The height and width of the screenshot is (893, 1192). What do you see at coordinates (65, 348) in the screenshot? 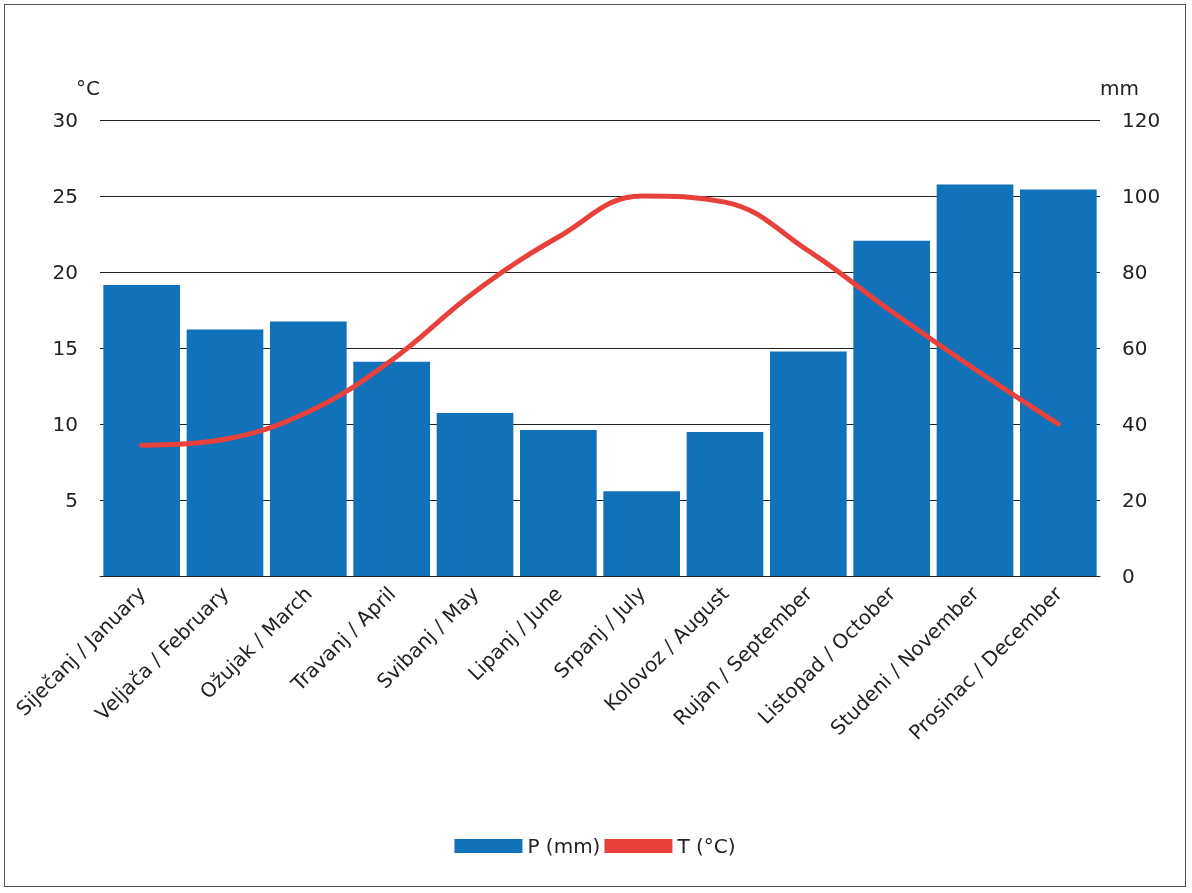
I see `y-tick-label: 15` at bounding box center [65, 348].